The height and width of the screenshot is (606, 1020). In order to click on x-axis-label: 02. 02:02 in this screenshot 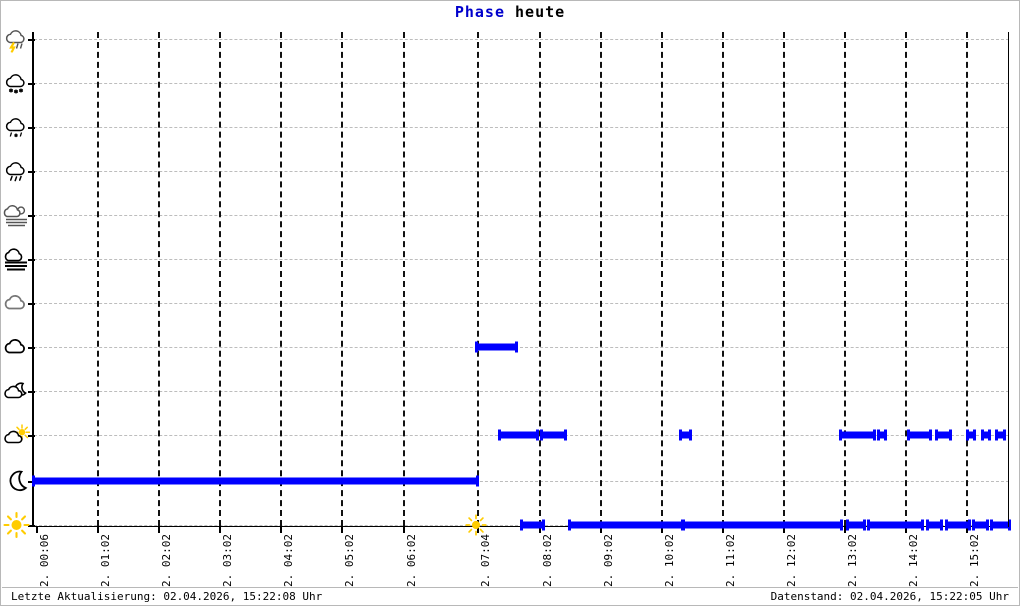, I will do `click(166, 564)`.